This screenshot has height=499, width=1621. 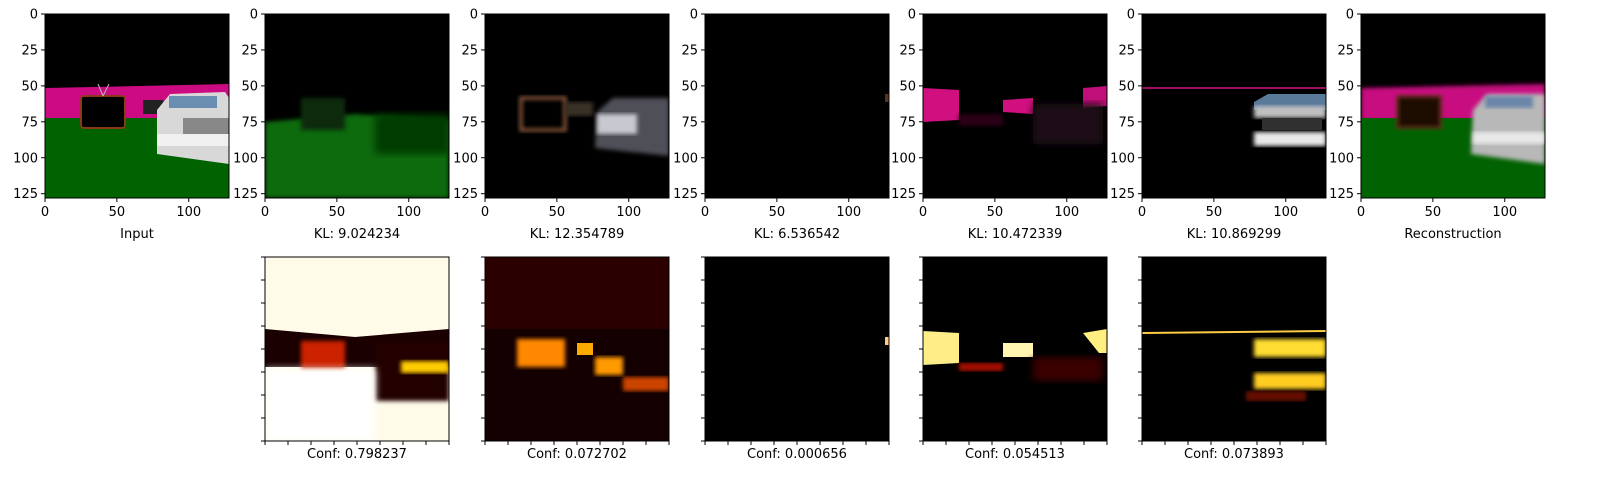 I want to click on axes-row2-4: Conf: 0.054513, so click(x=1013, y=359).